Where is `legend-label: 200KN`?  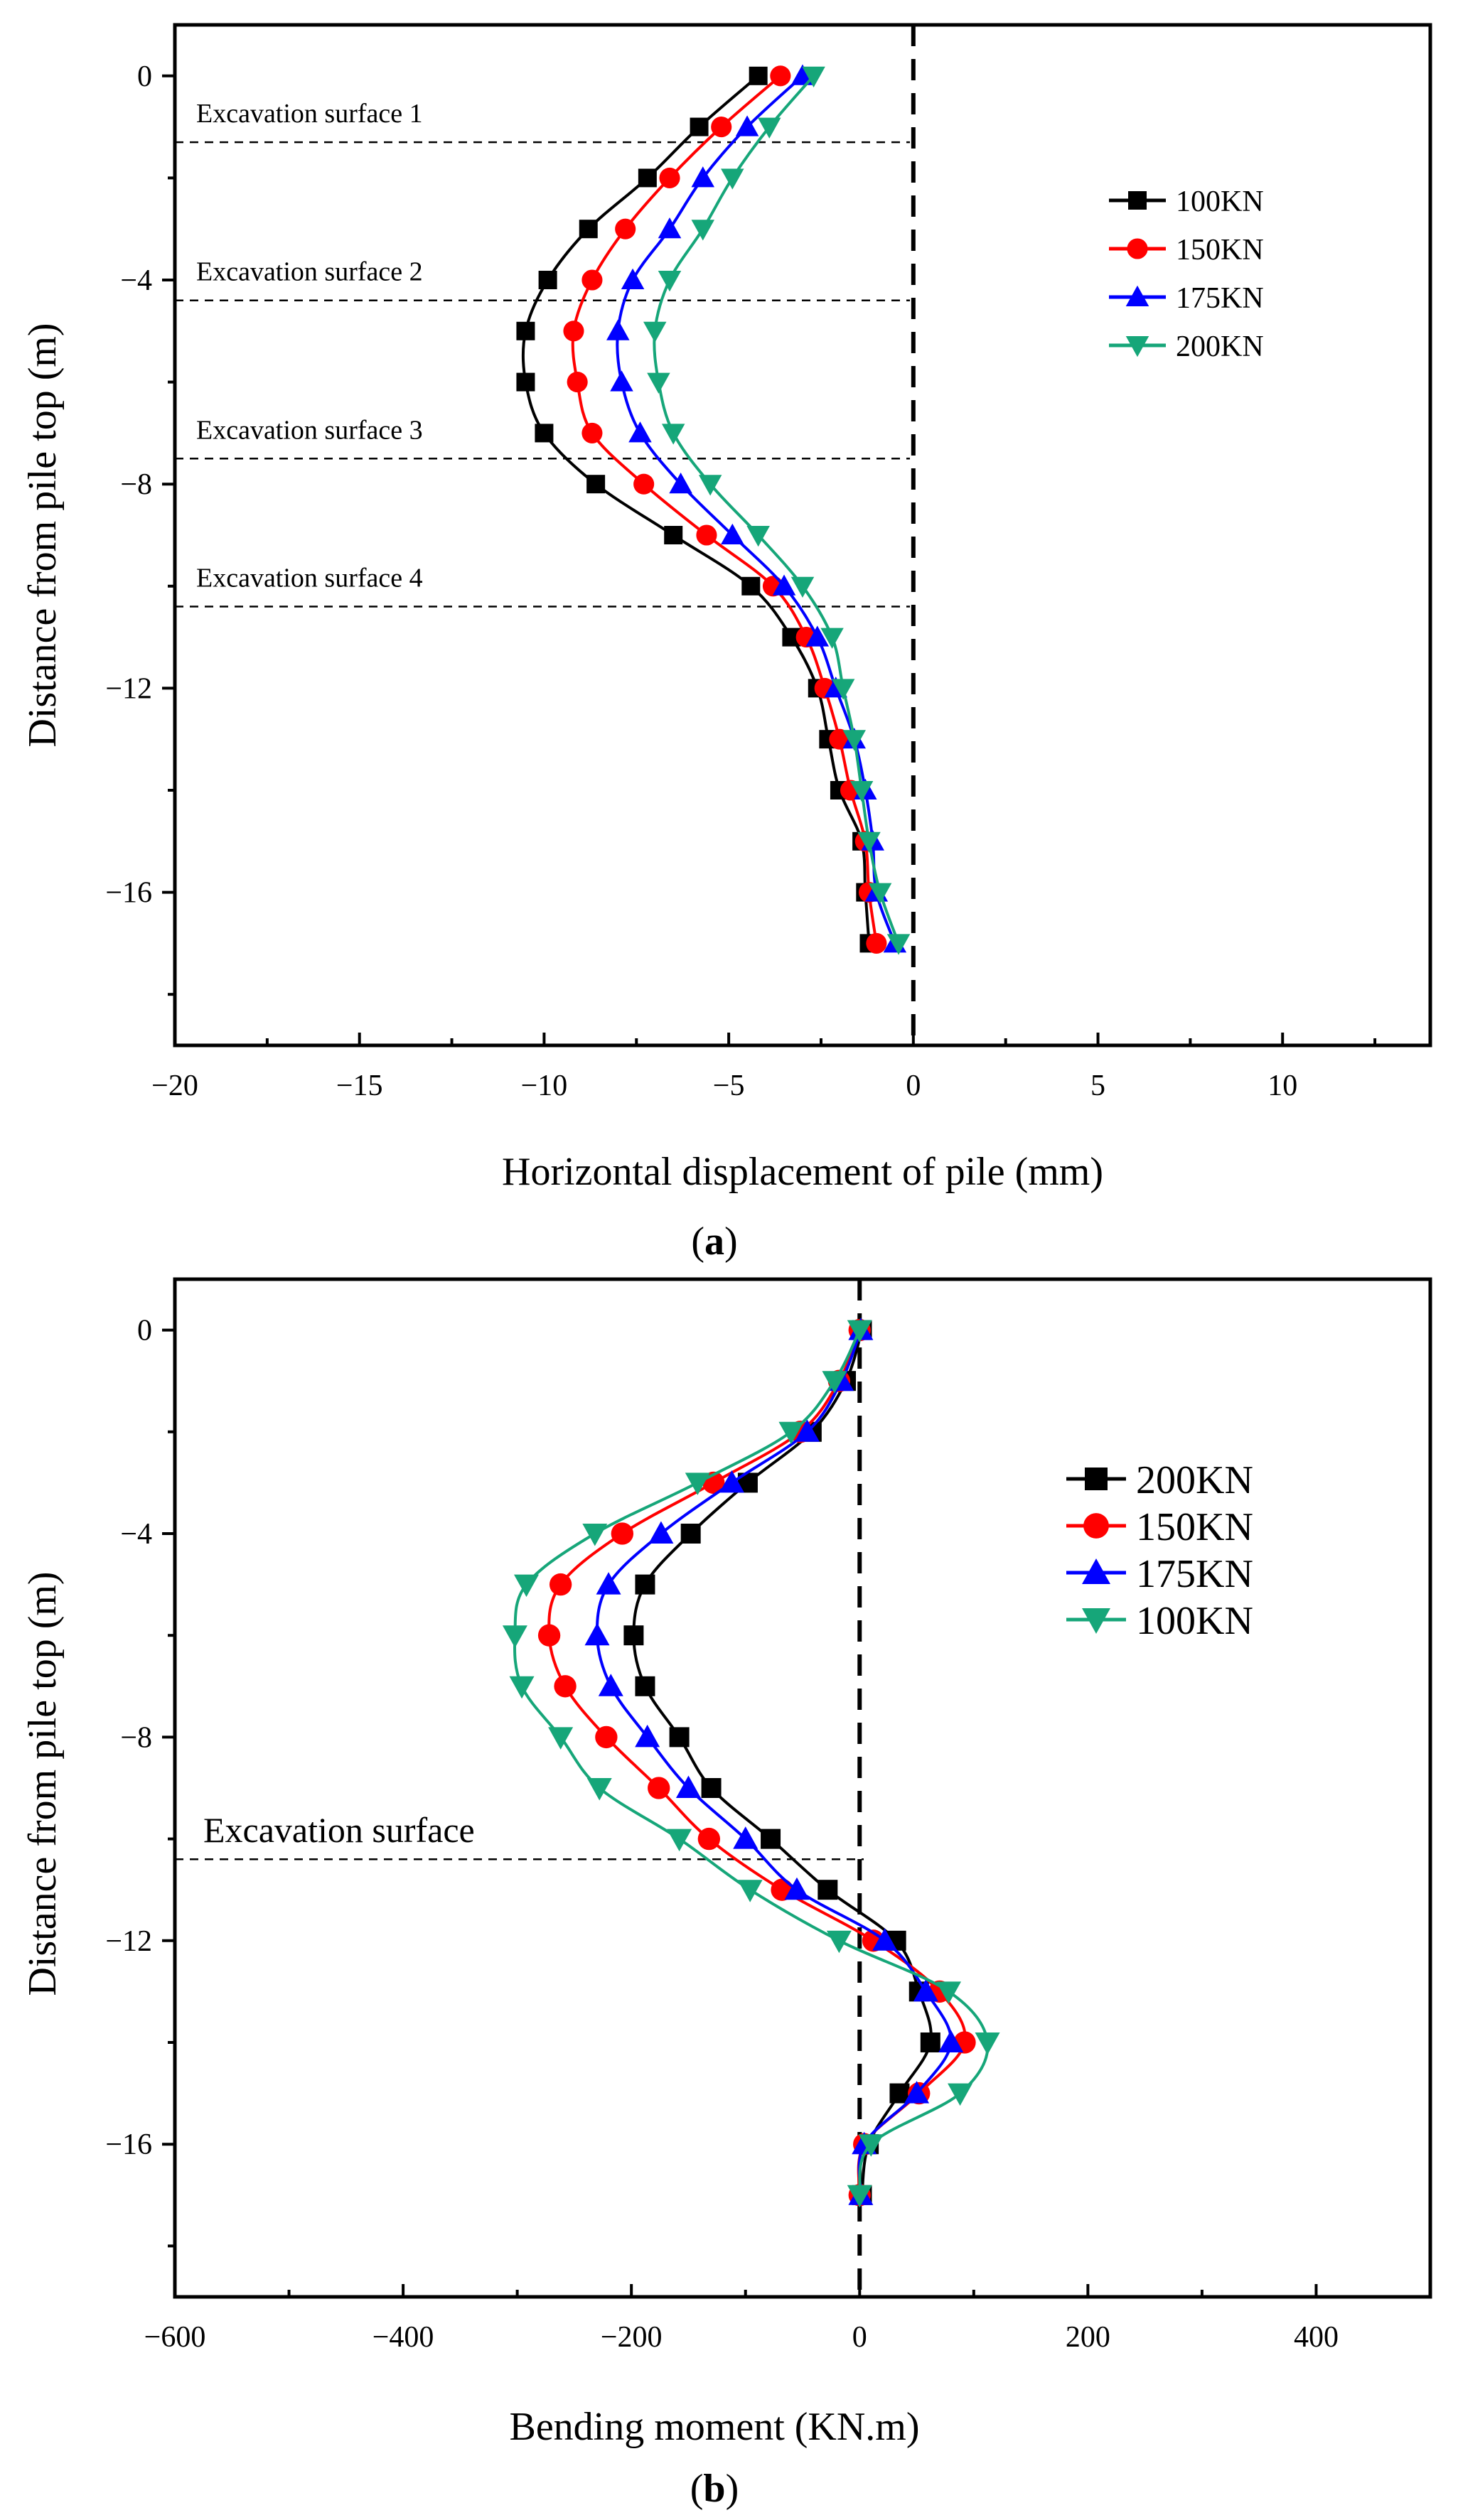 legend-label: 200KN is located at coordinates (1194, 1480).